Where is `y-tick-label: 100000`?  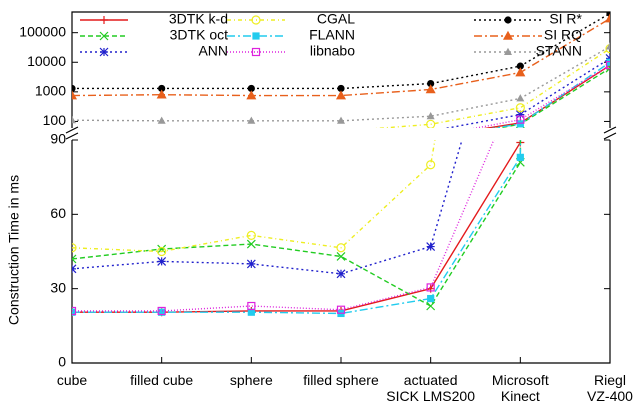
y-tick-label: 100000 is located at coordinates (42, 31).